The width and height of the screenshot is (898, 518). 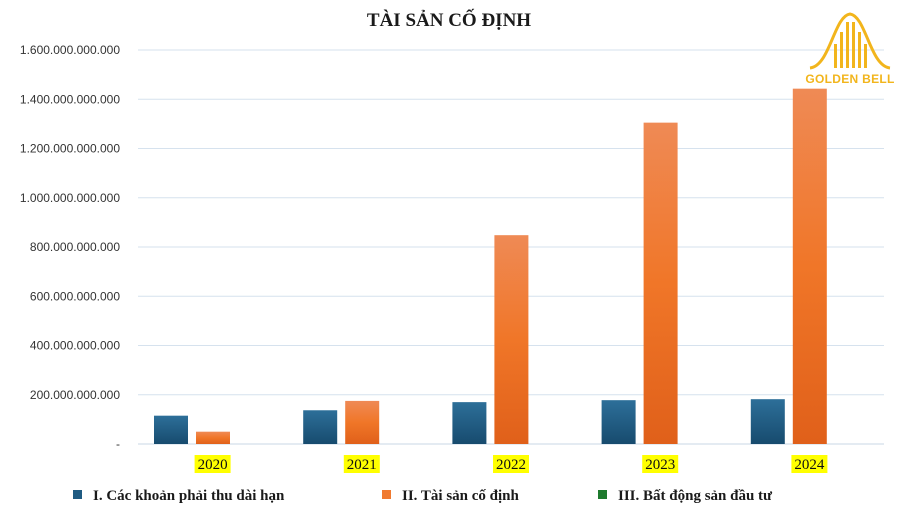 I want to click on y-tick-label: 1.600.000.000.000, so click(x=70, y=50).